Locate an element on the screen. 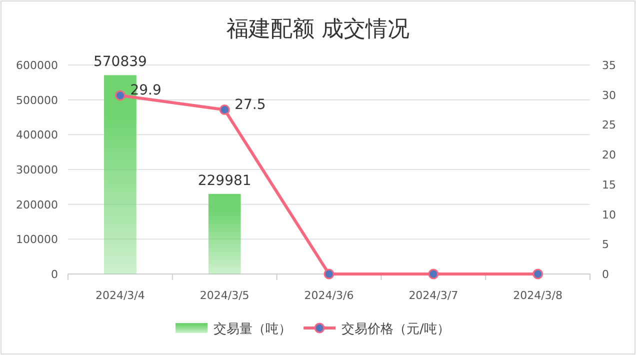 Image resolution: width=636 pixels, height=355 pixels. data-label: 570839 is located at coordinates (120, 62).